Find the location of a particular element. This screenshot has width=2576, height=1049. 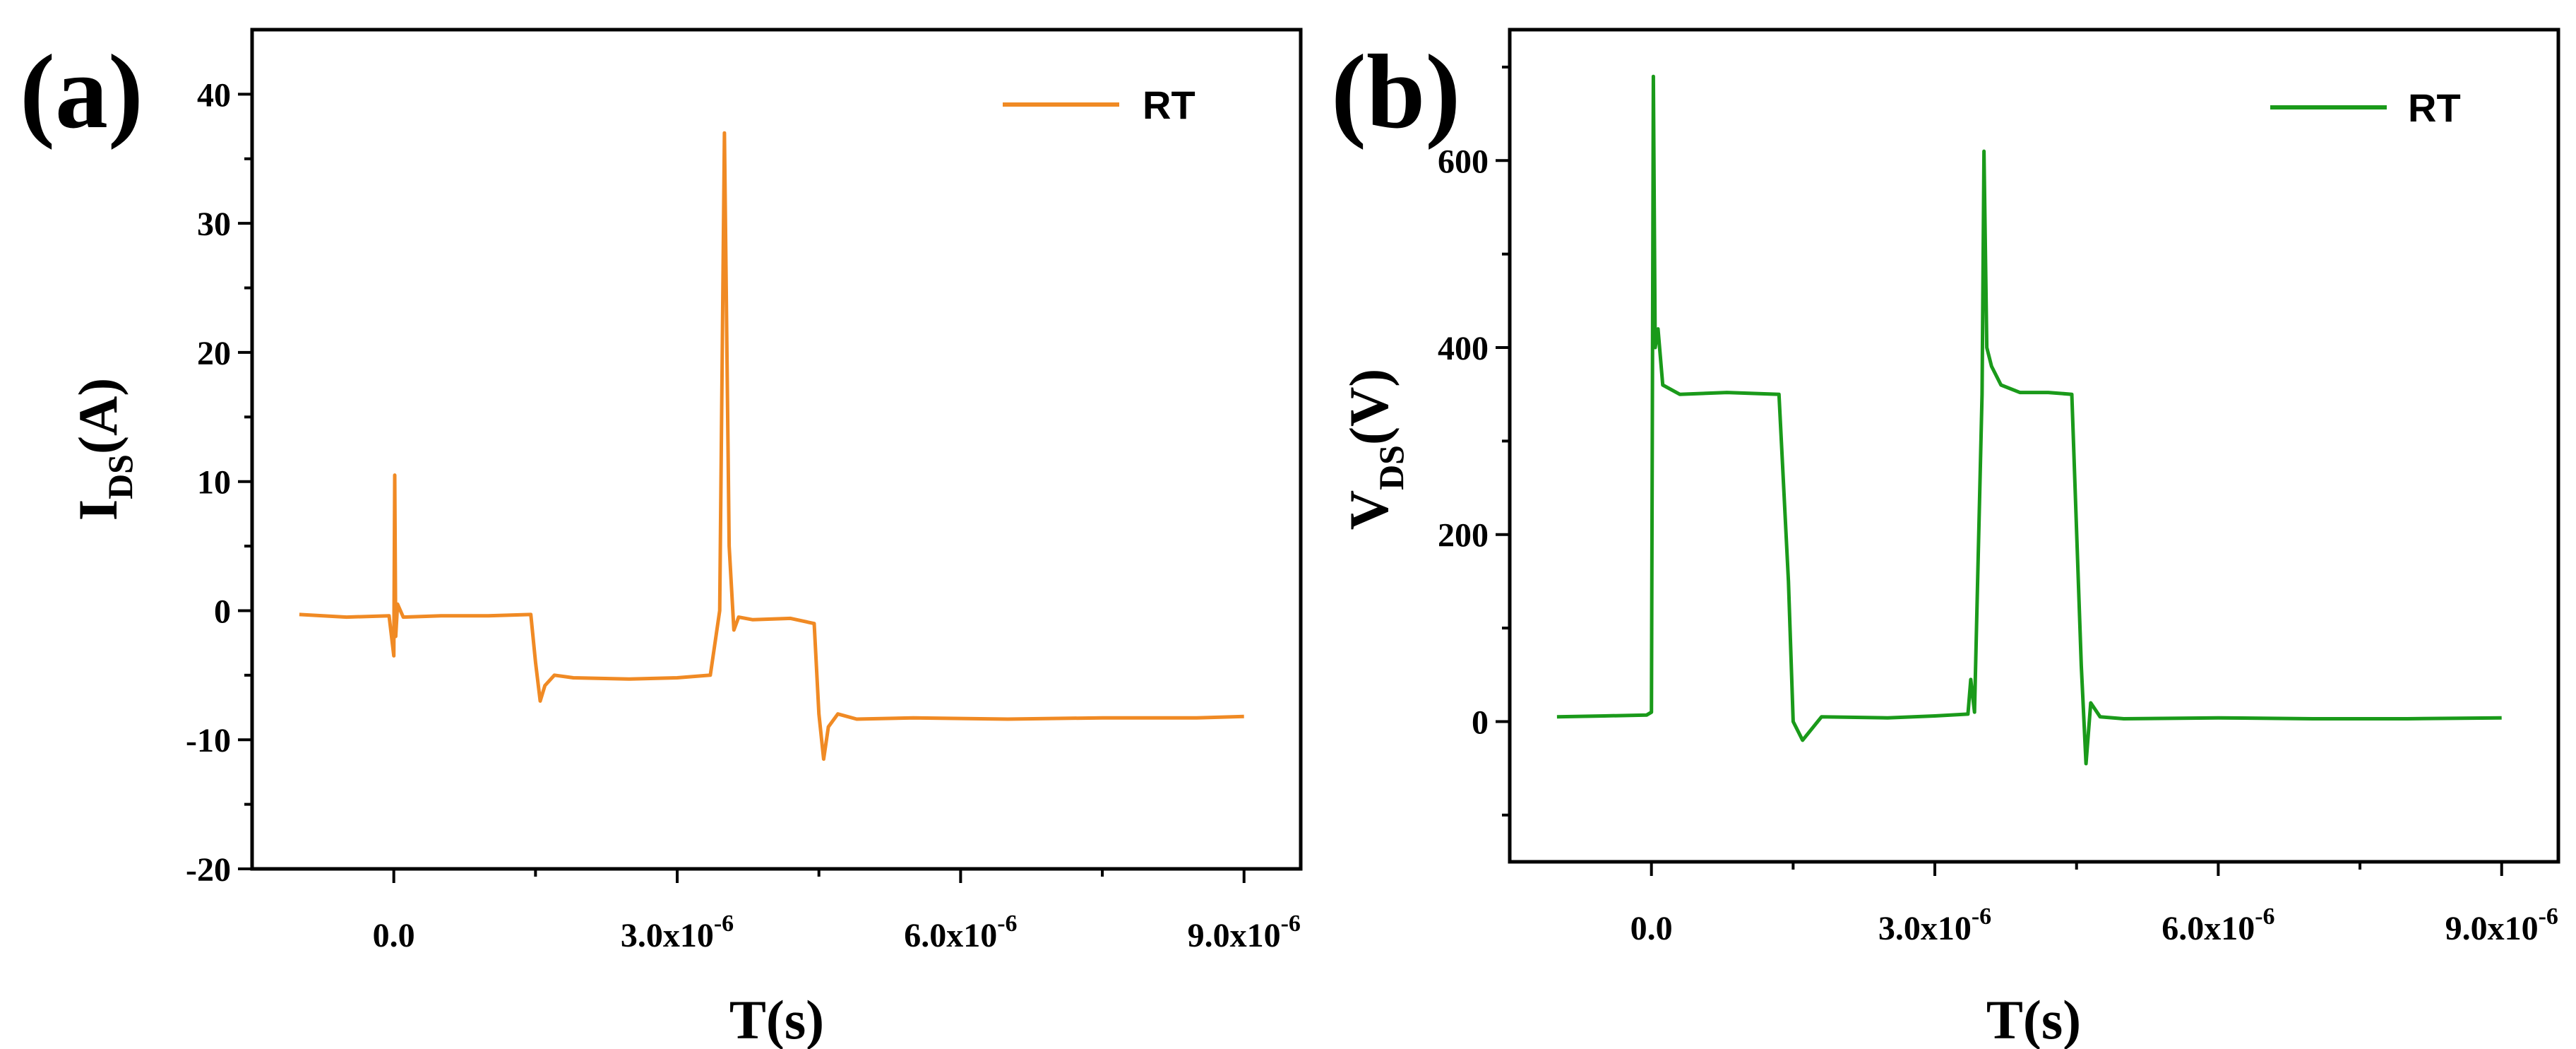

panel-a-ytick-label: 10 is located at coordinates (214, 483).